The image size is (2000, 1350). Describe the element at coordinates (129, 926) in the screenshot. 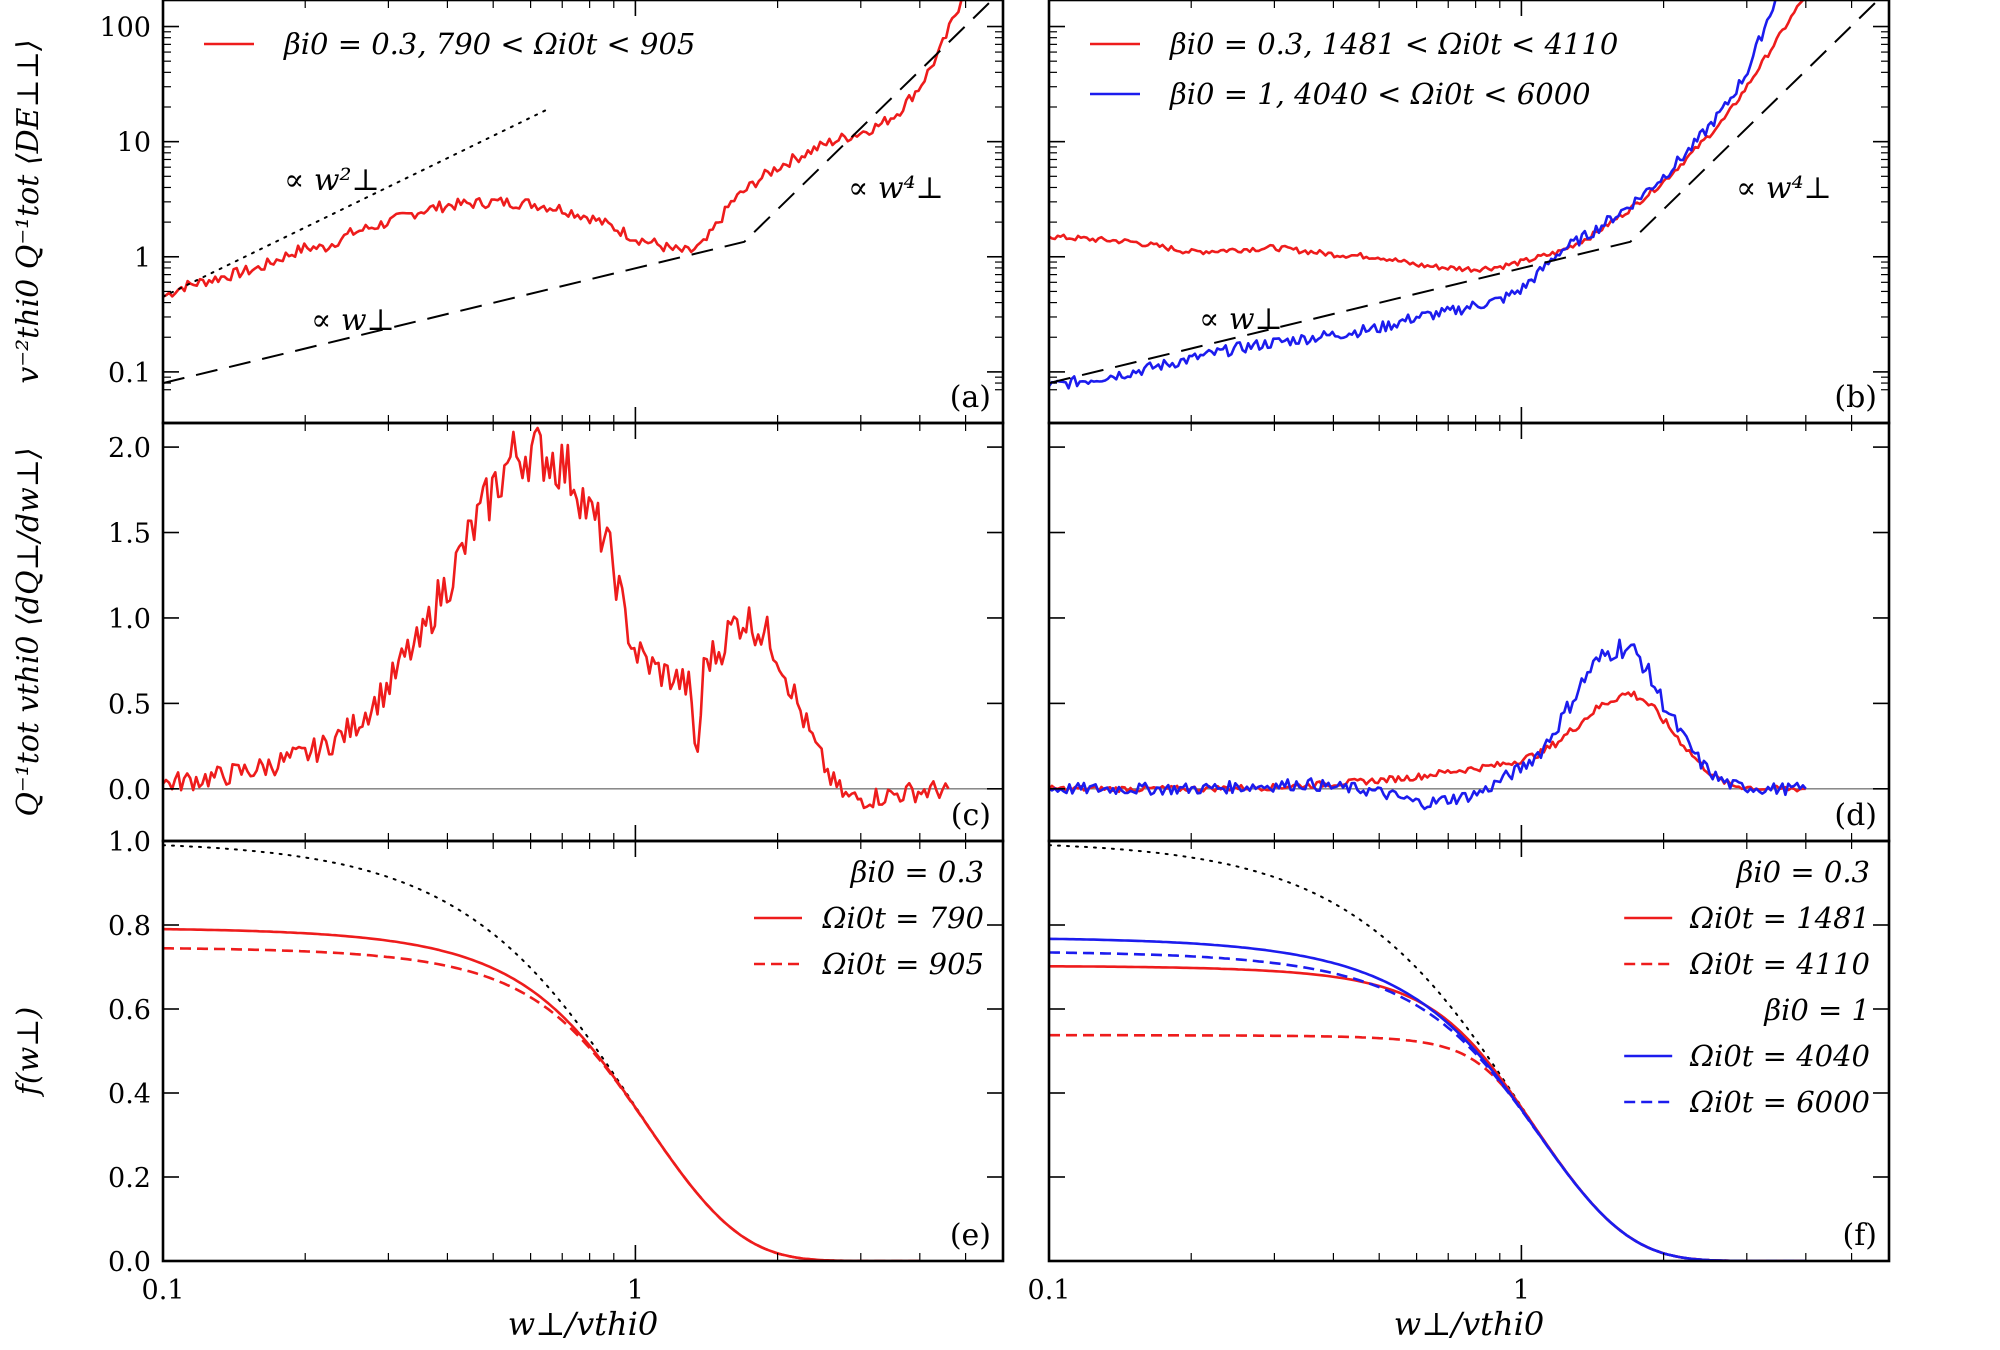

I see `y-tick-label: 0.8` at that location.